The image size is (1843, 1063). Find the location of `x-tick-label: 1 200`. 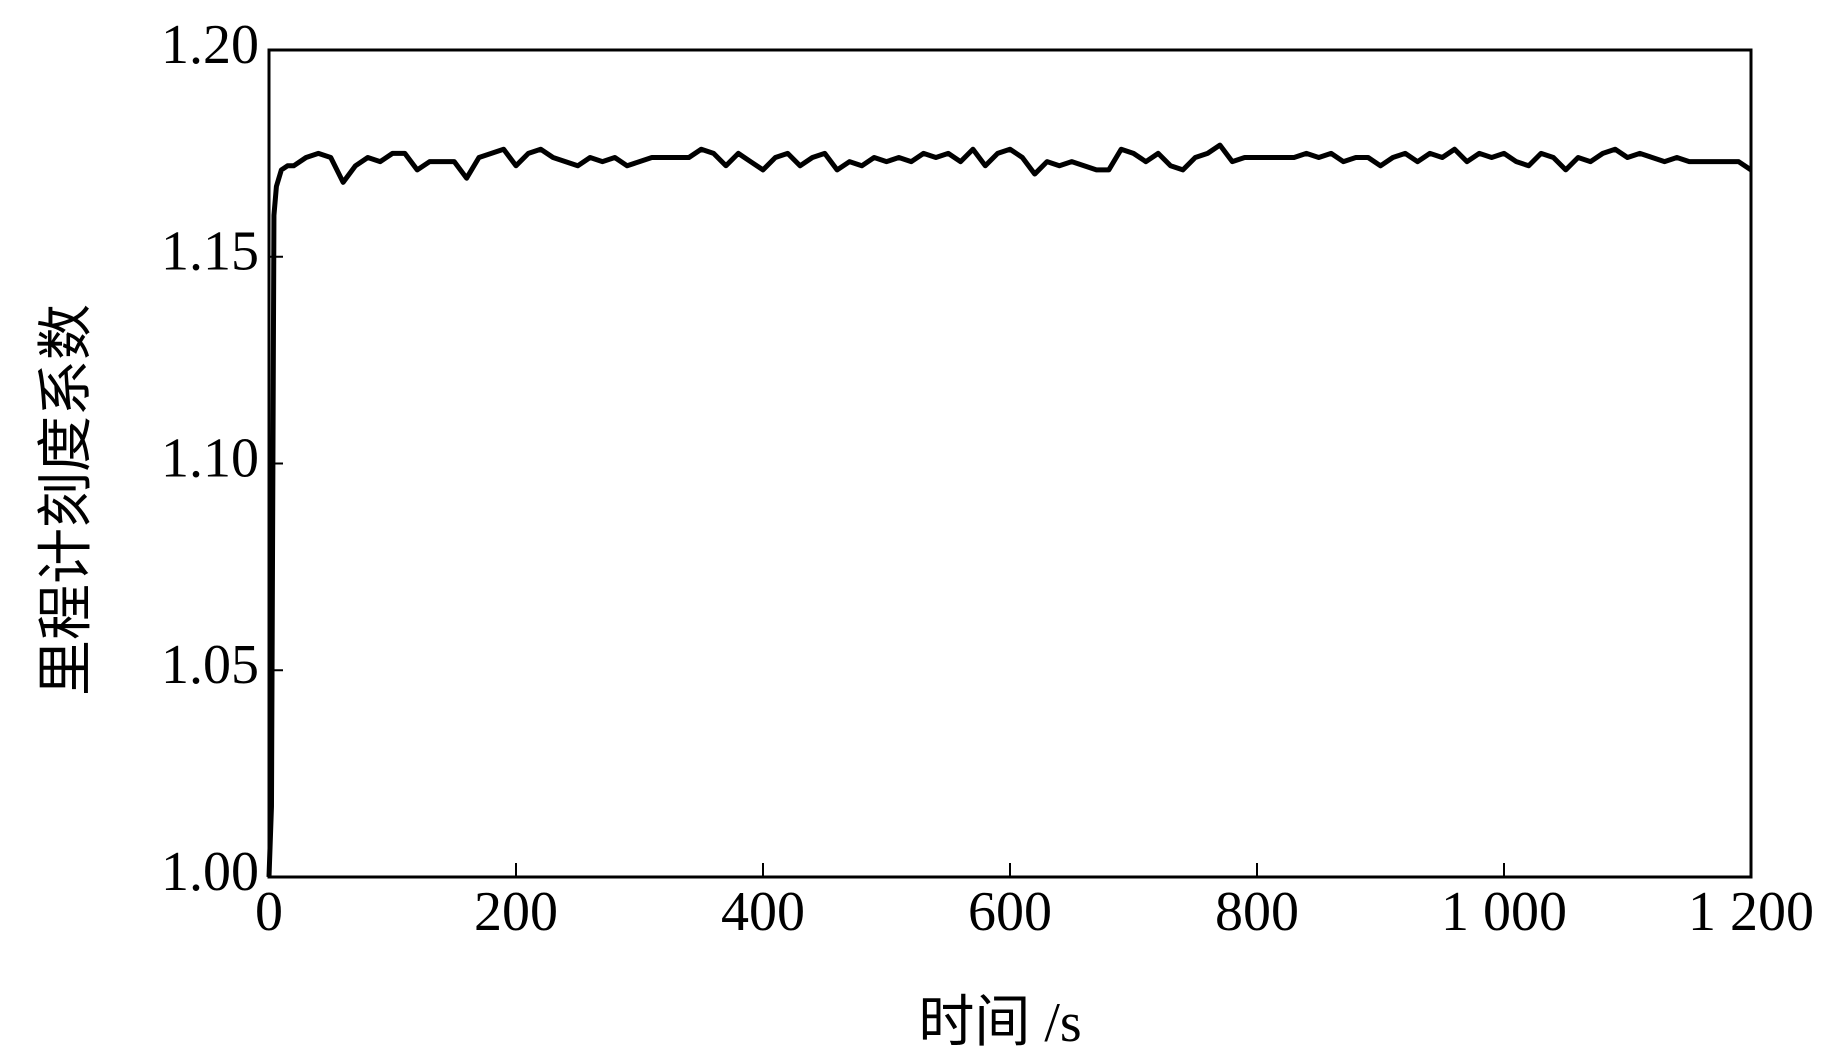

x-tick-label: 1 200 is located at coordinates (1751, 912).